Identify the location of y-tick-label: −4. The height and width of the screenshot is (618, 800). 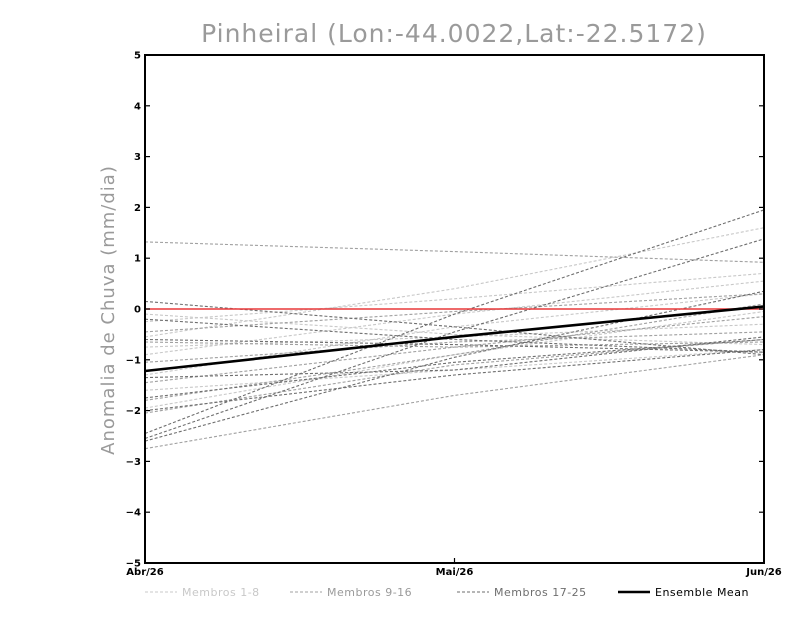
(133, 513).